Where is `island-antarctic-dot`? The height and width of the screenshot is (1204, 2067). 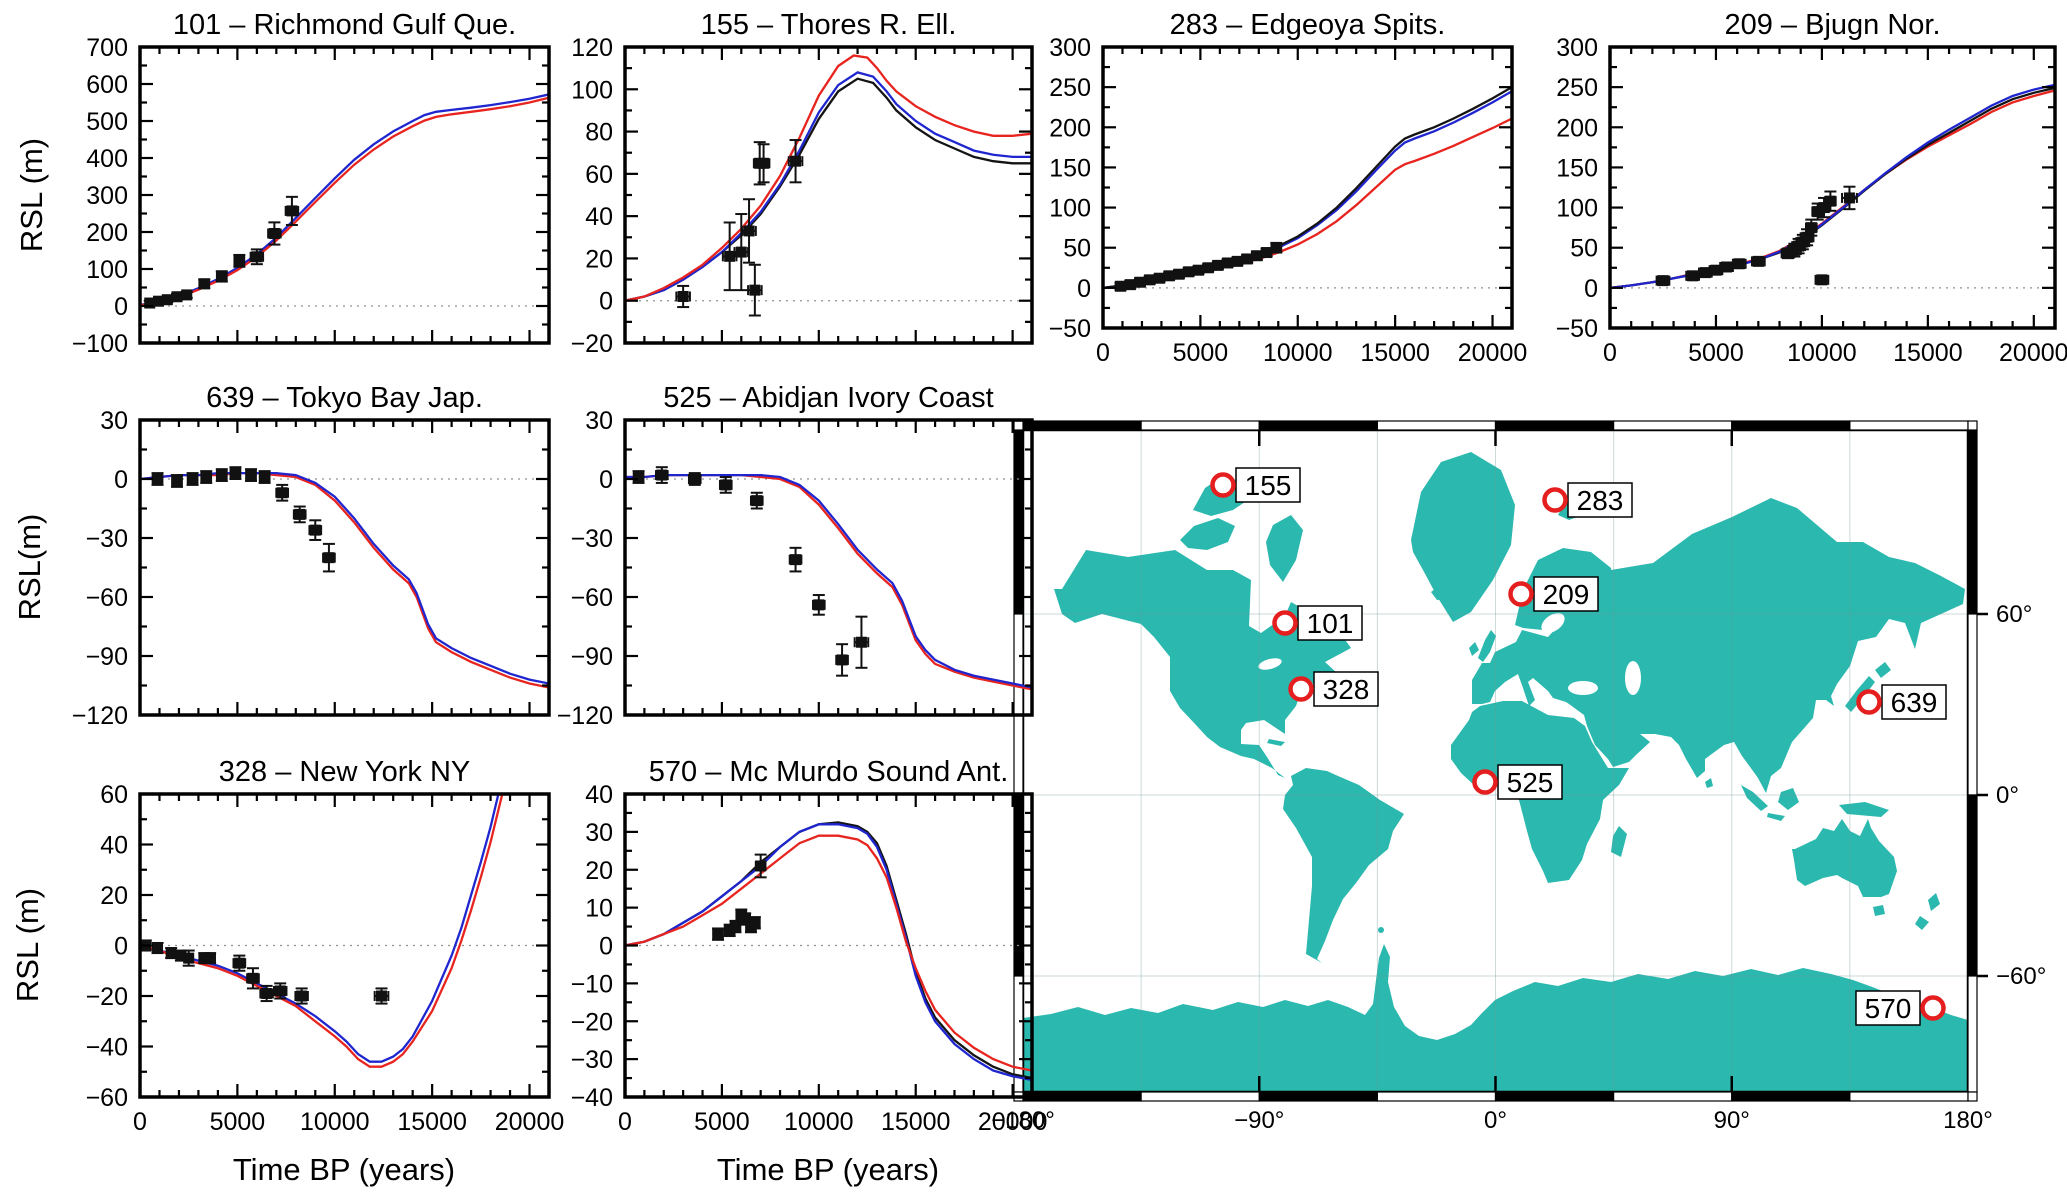
island-antarctic-dot is located at coordinates (1381, 930).